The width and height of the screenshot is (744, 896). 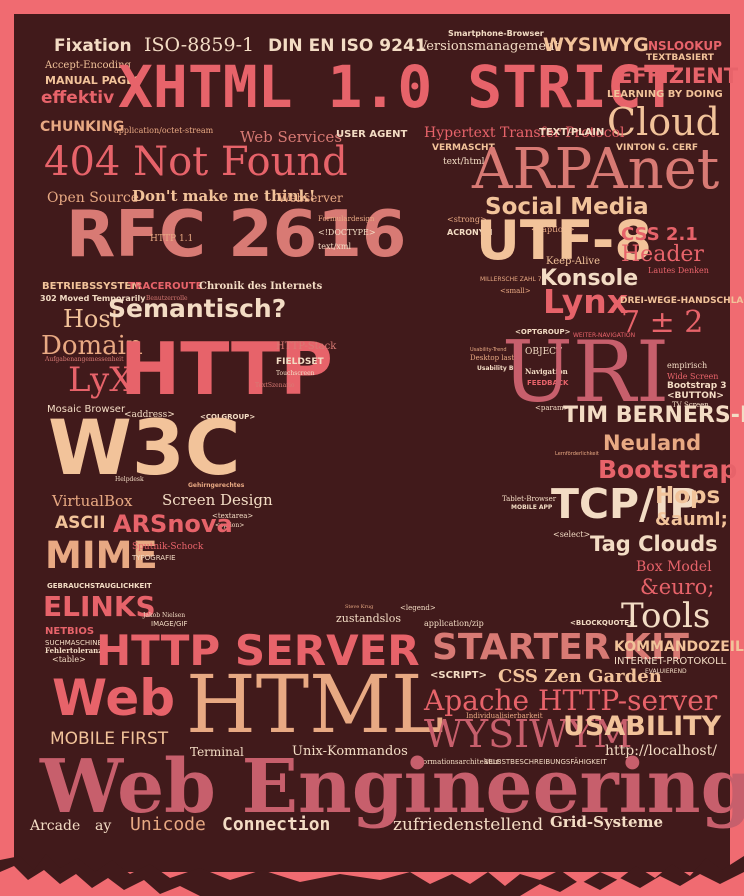 What do you see at coordinates (560, 647) in the screenshot?
I see `word-122: STARTER KIT` at bounding box center [560, 647].